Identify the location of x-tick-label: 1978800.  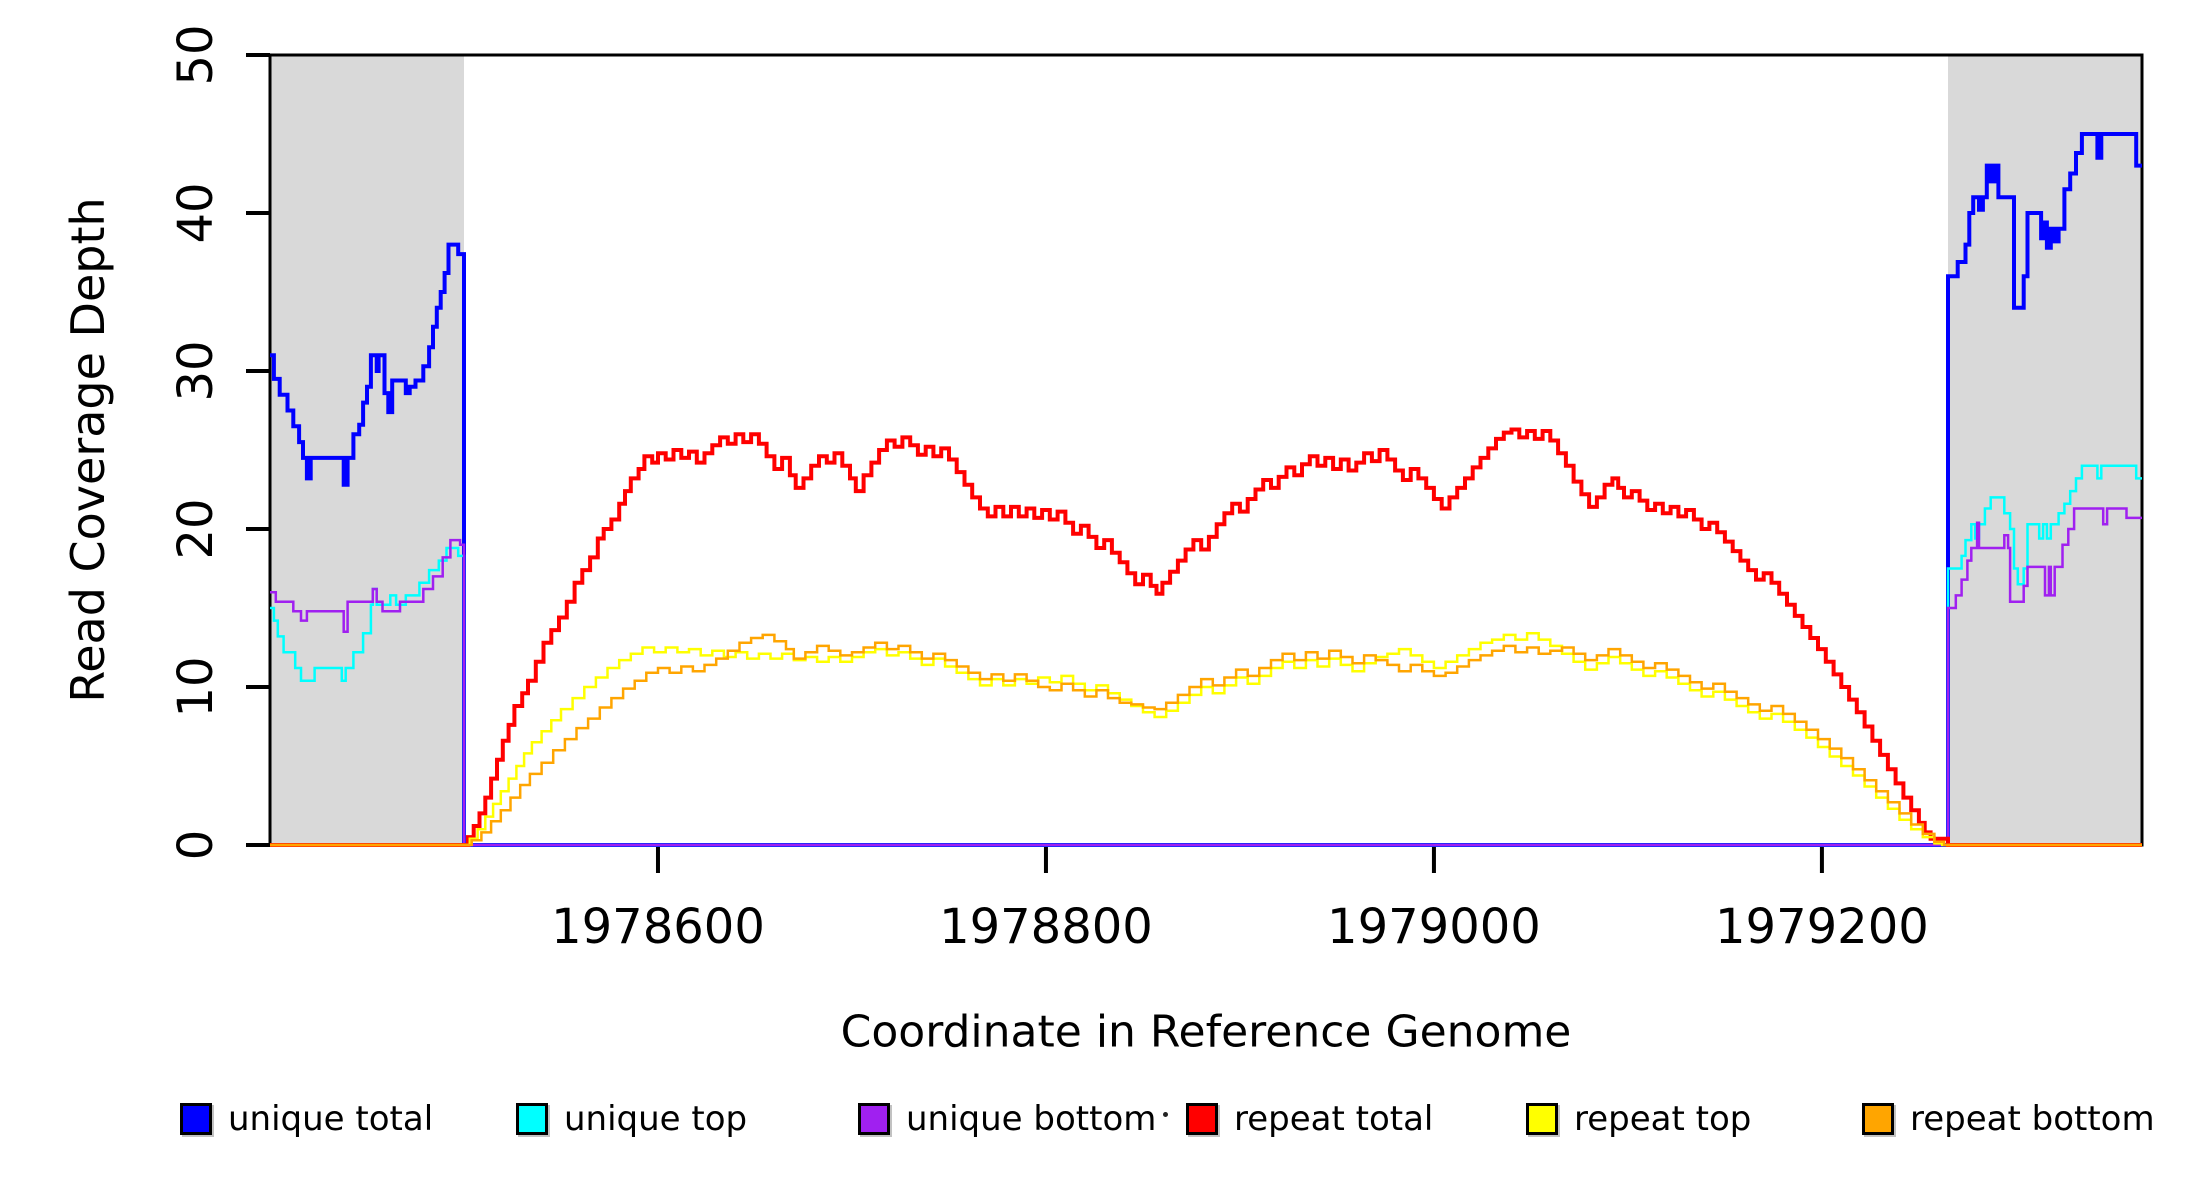
(1046, 927).